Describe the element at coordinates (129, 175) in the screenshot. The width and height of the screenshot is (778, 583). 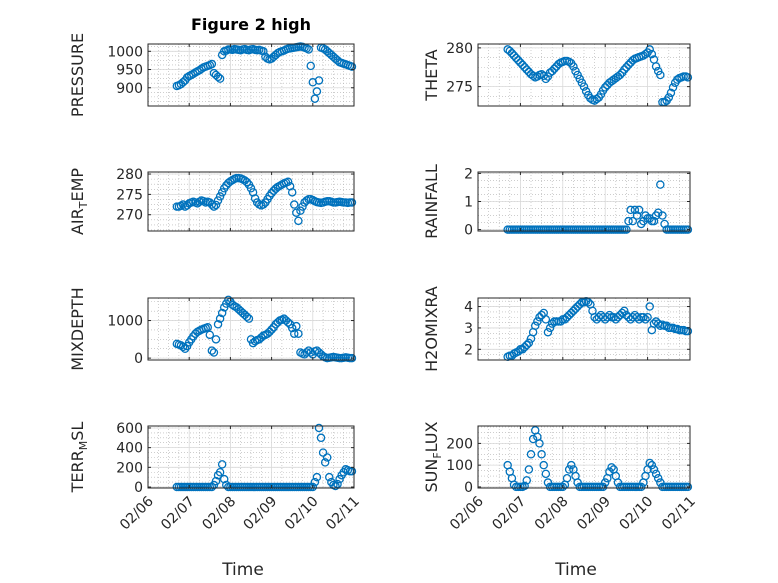
I see `y-tick-label: 280` at that location.